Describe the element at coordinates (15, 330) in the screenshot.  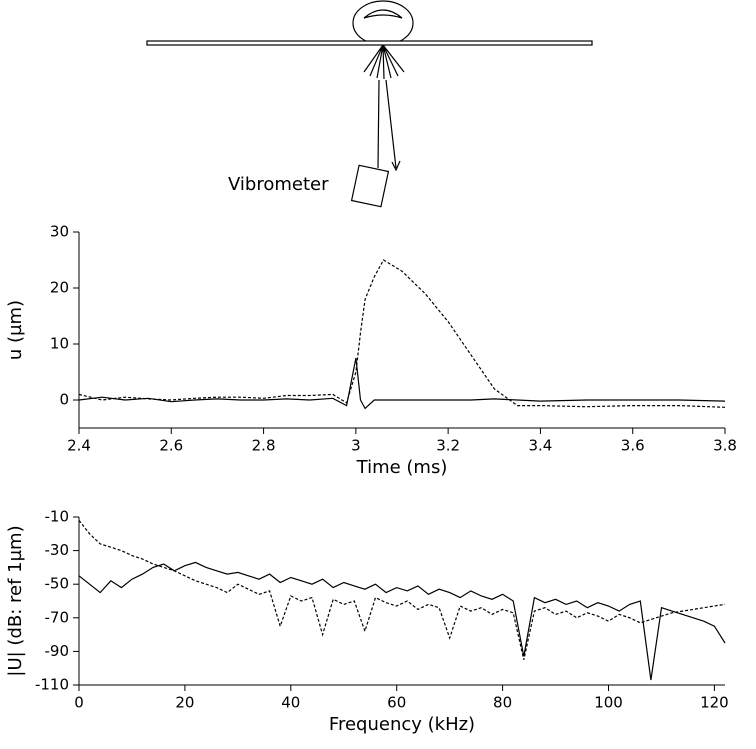
I see `y-axis-label: u (µm)` at that location.